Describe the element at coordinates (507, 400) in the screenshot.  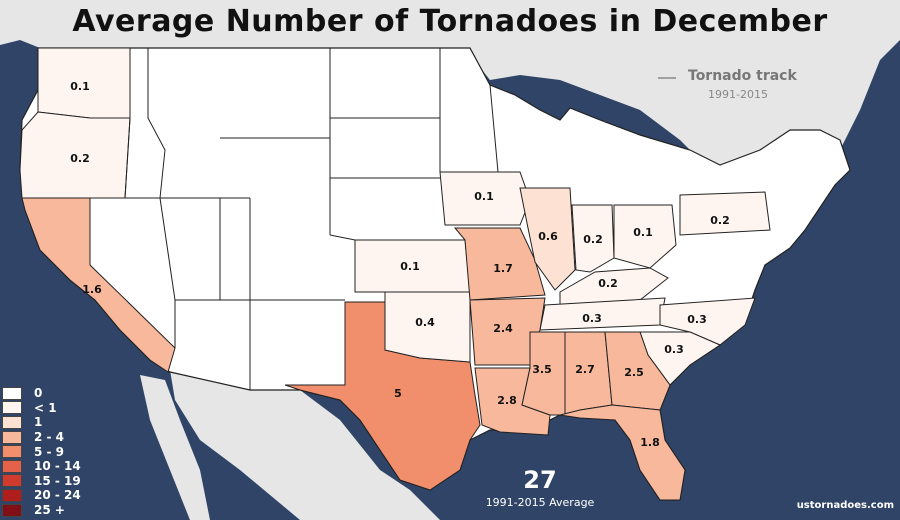
I see `state-value-label: 2.8` at that location.